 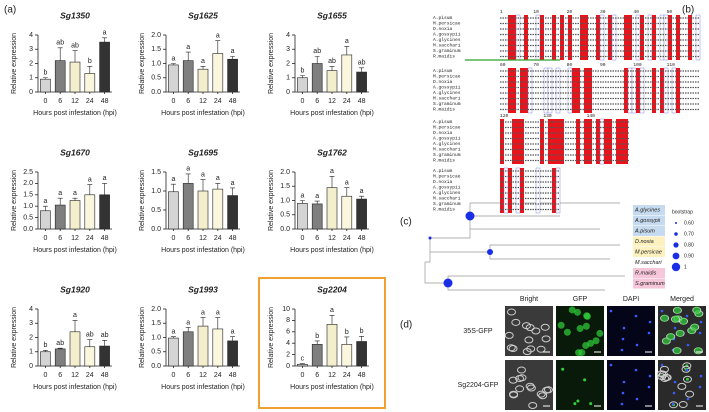 What do you see at coordinates (688, 10) in the screenshot?
I see `panel-label: (b)` at bounding box center [688, 10].